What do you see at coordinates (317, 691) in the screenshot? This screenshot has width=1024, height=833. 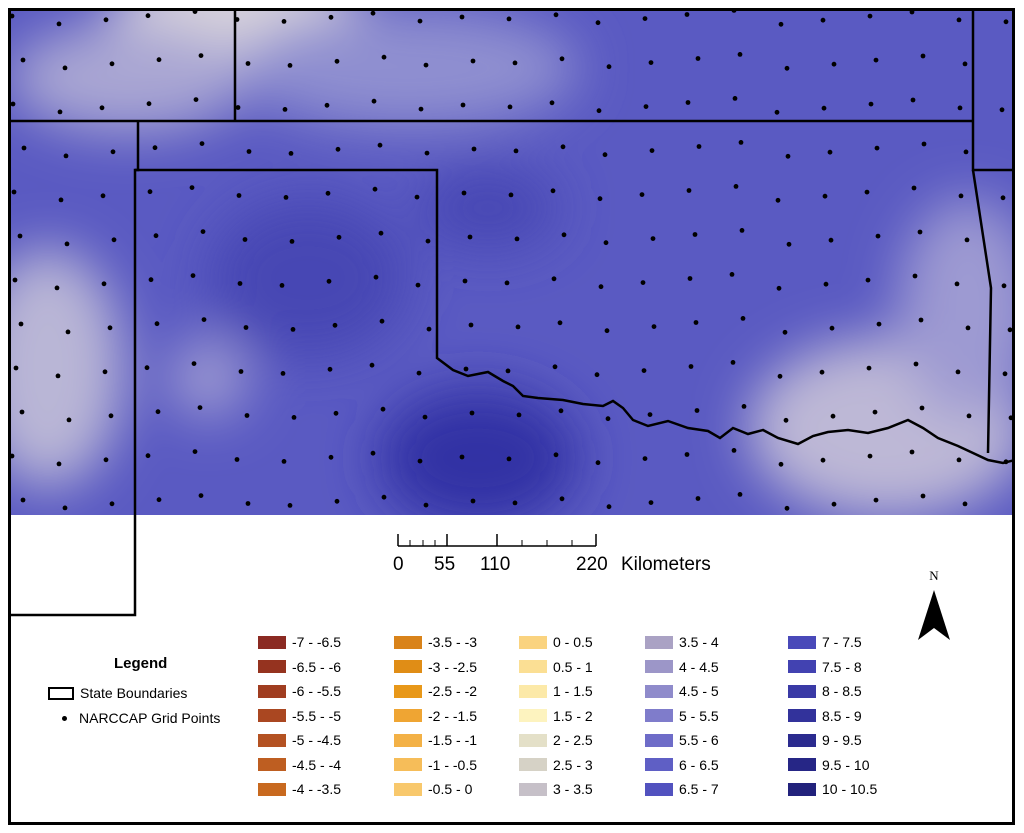 I see `legend-class-label: -6 - -5.5` at bounding box center [317, 691].